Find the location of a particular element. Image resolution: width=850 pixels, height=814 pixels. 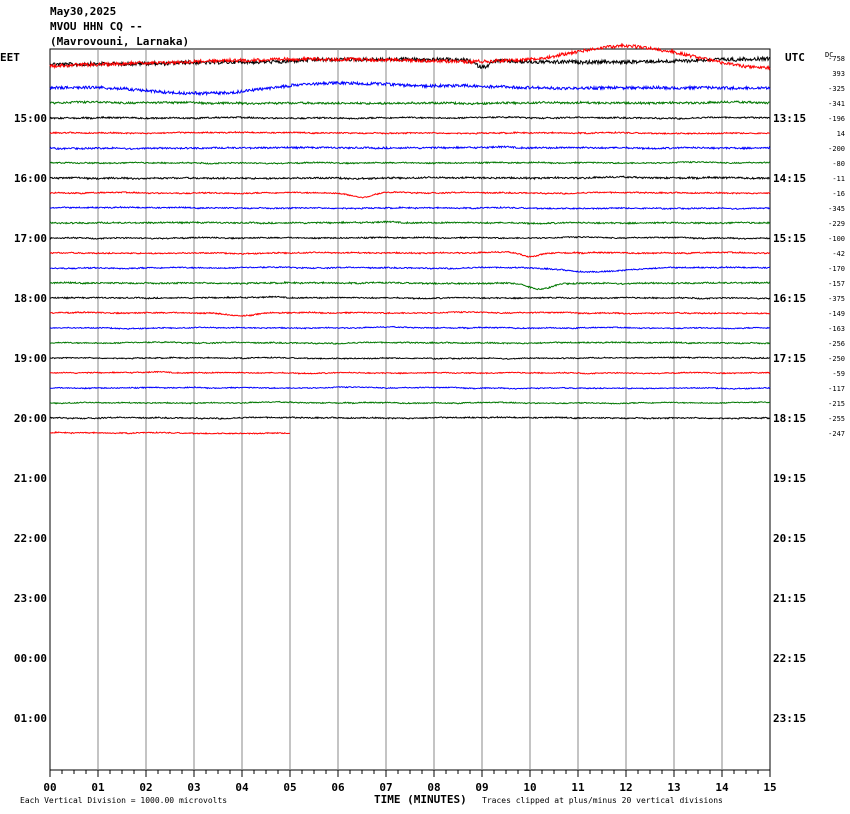

dc-offset-value: -345 is located at coordinates (836, 209).